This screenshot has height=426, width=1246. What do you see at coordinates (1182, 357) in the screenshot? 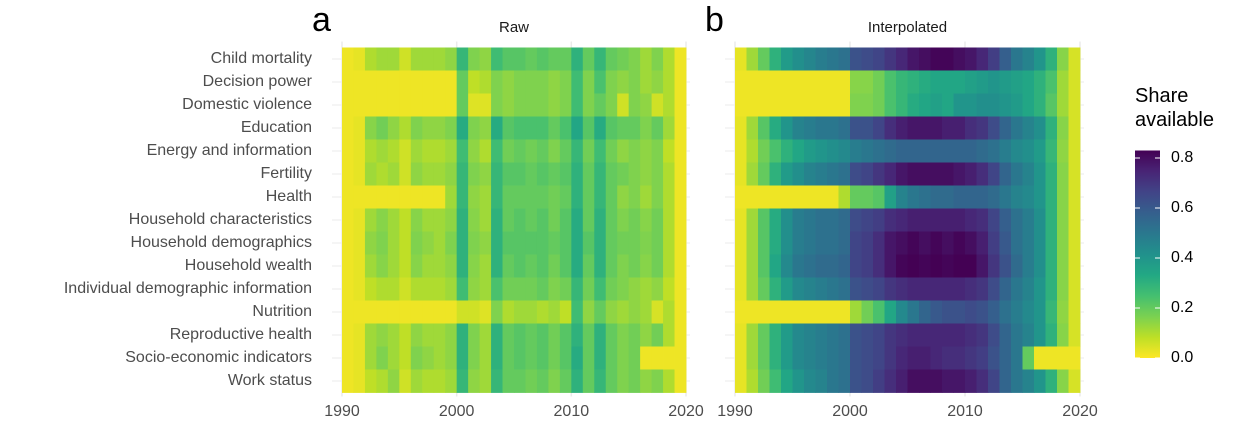
I see `colorbar-tick-label: 0.0` at bounding box center [1182, 357].